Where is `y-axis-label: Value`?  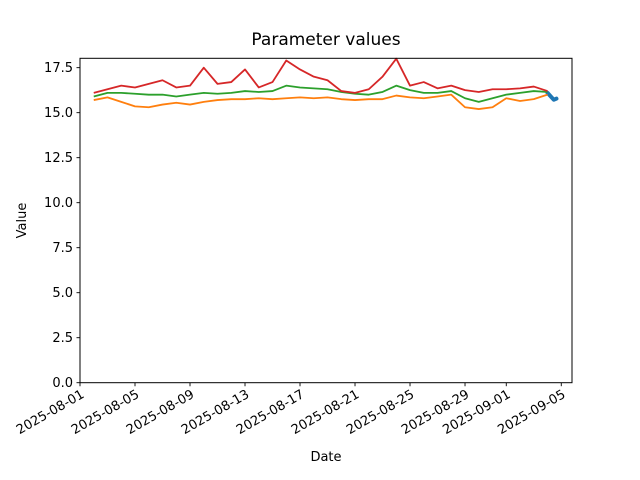 y-axis-label: Value is located at coordinates (22, 221).